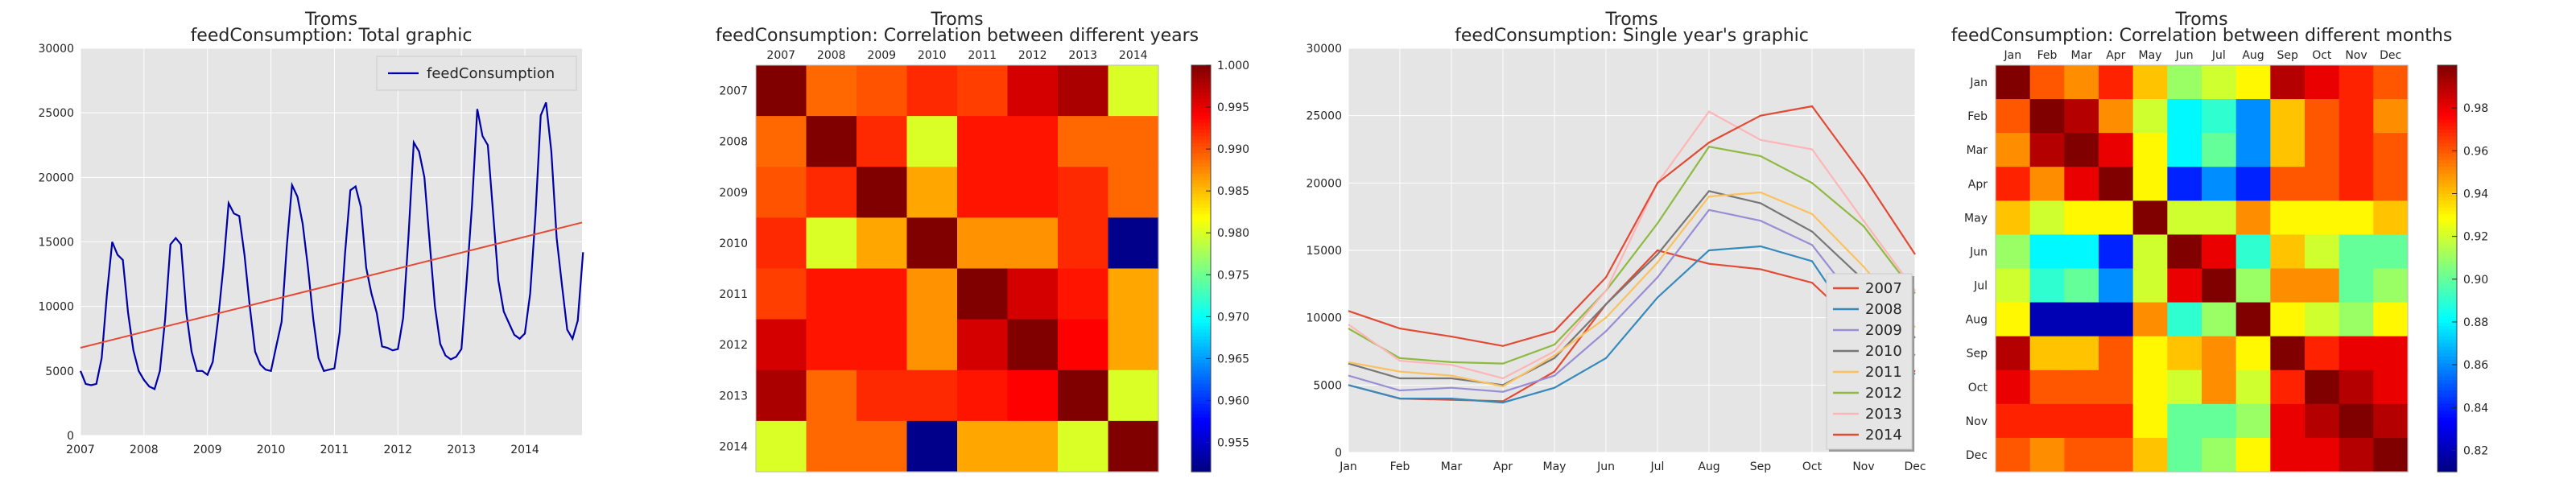  What do you see at coordinates (330, 20) in the screenshot?
I see `total-title: Troms` at bounding box center [330, 20].